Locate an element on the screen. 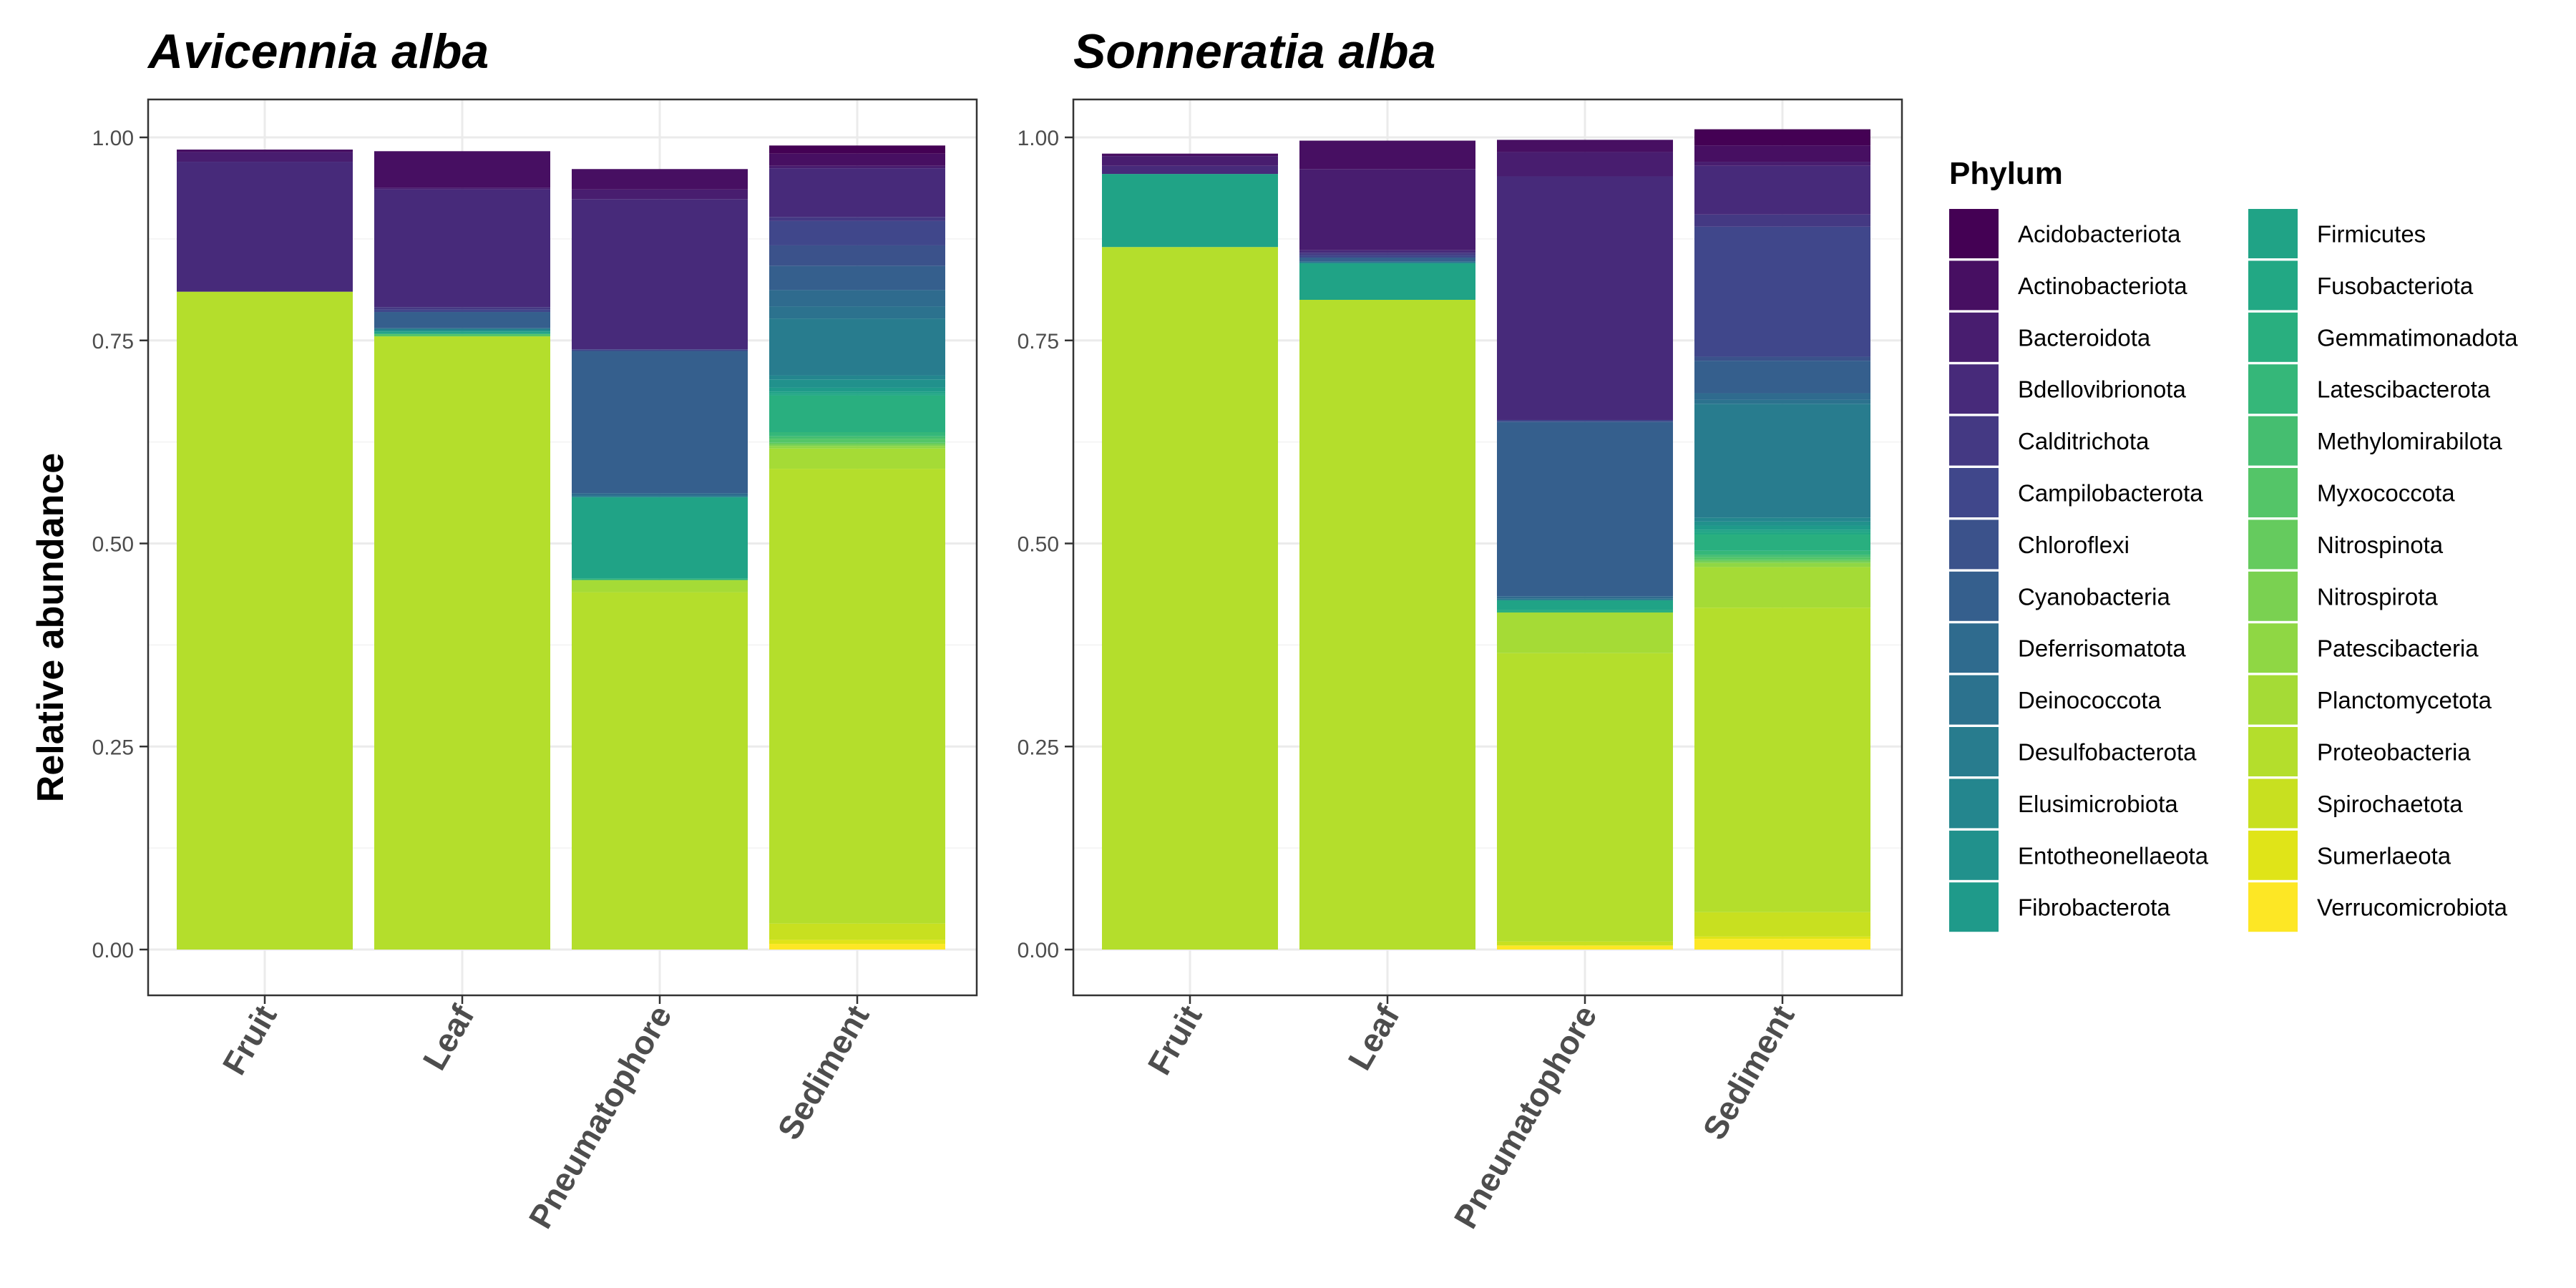 This screenshot has height=1288, width=2576. y-axis-label: Relative abundance is located at coordinates (51, 627).